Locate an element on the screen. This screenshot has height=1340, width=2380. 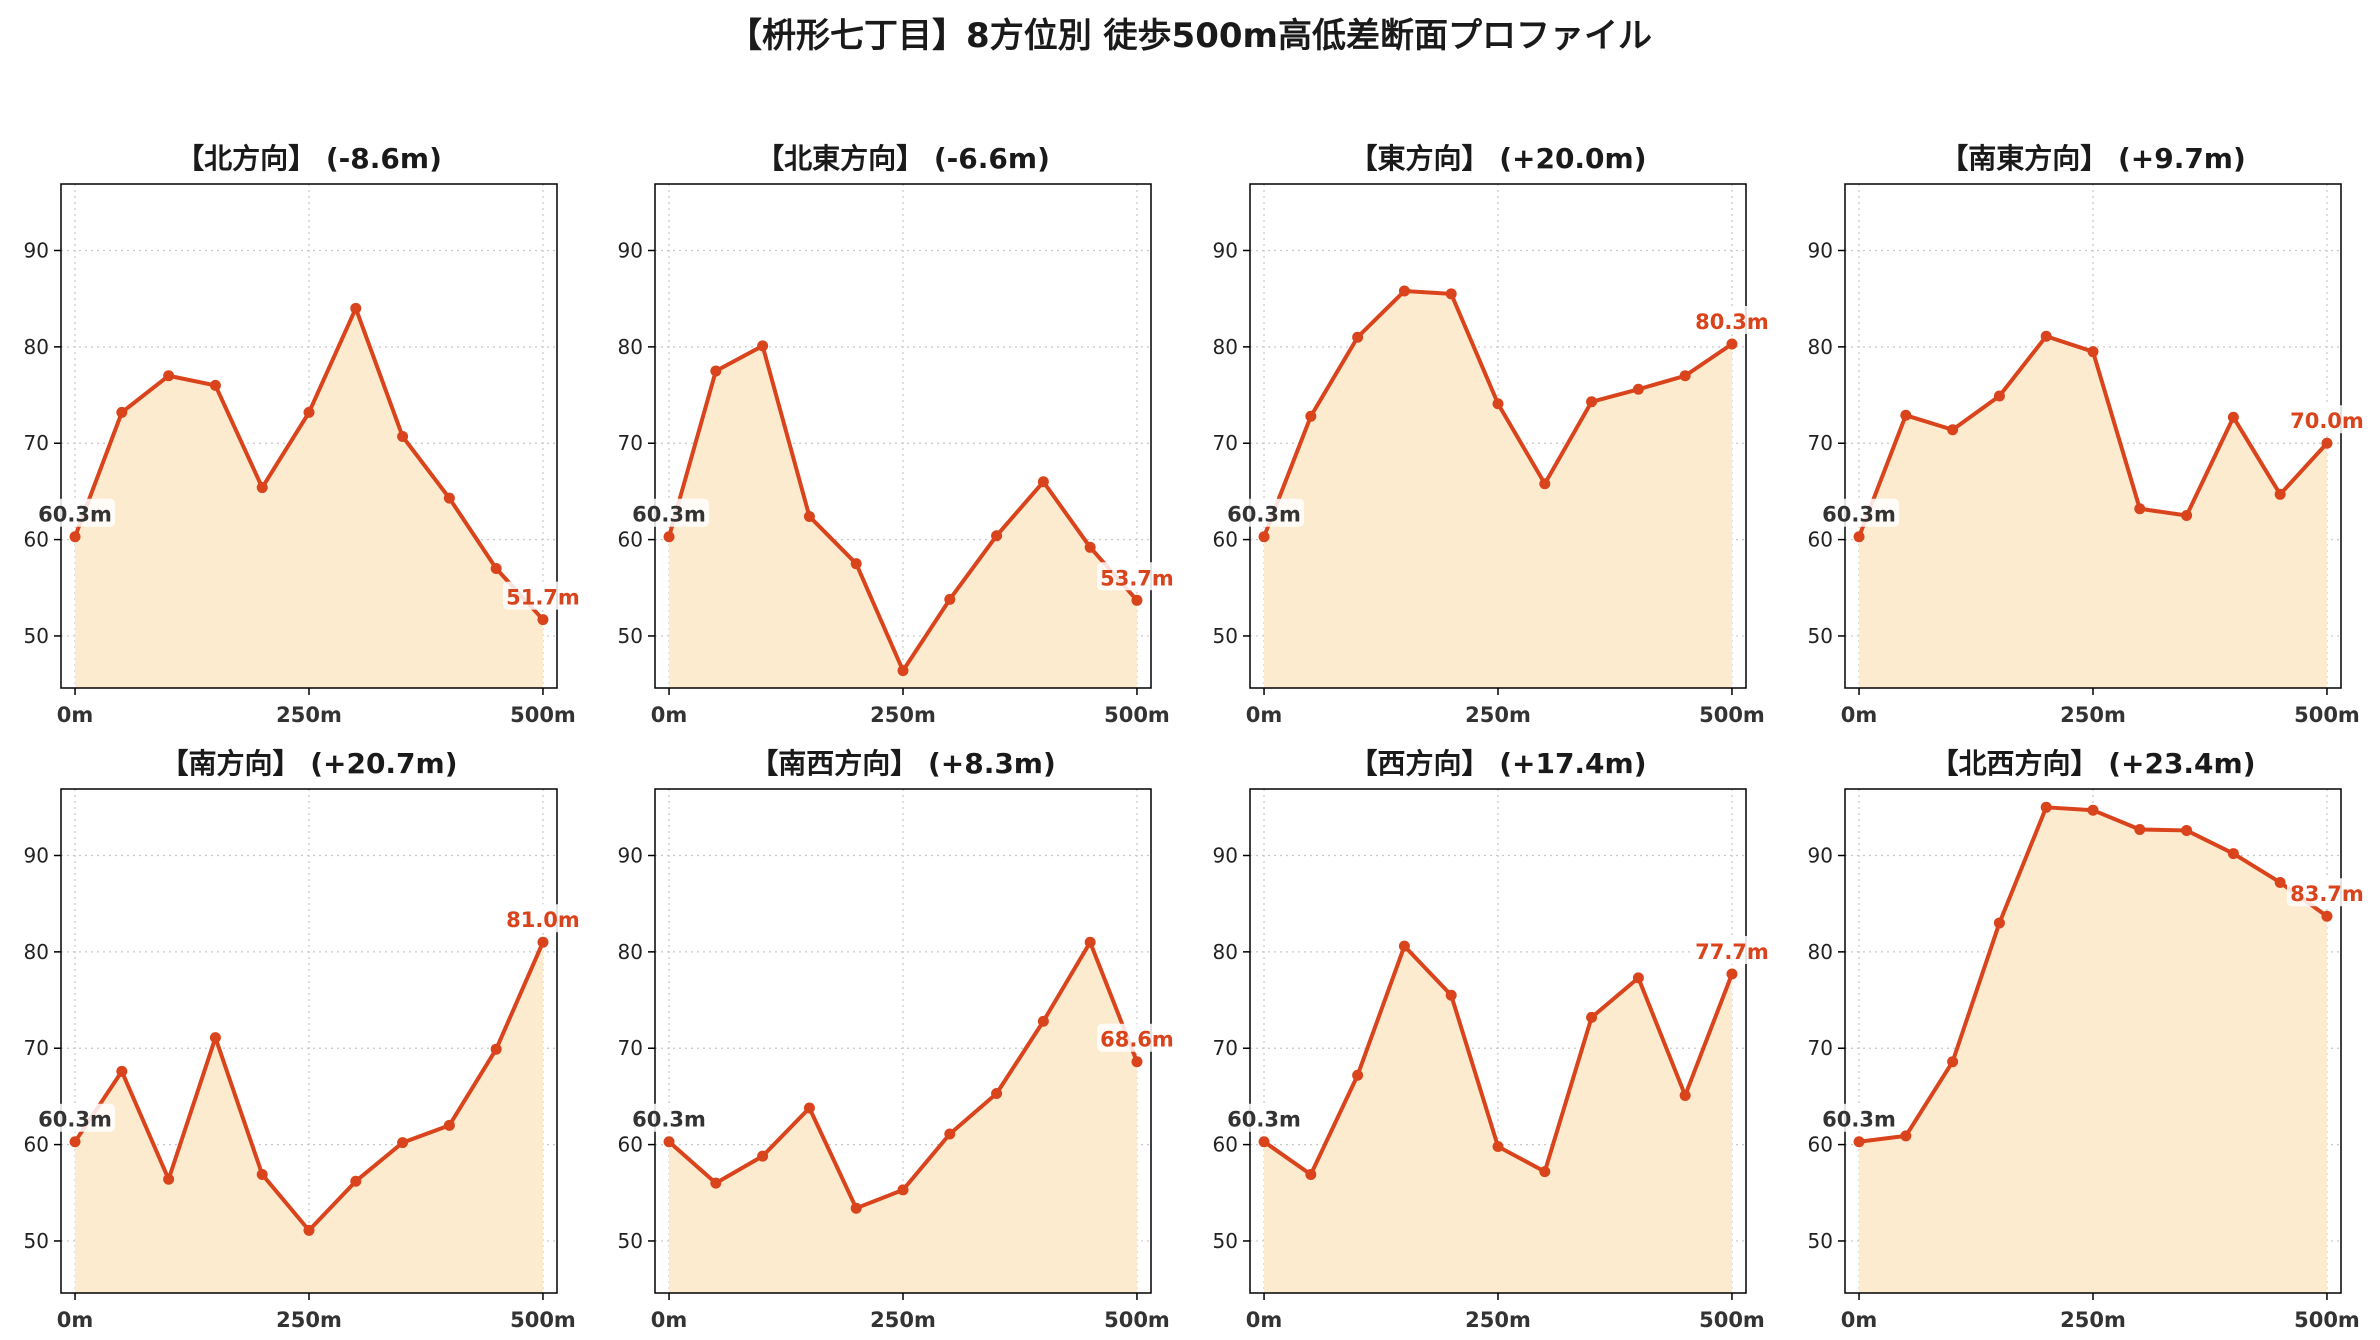
end-label: 81.0m is located at coordinates (543, 920).